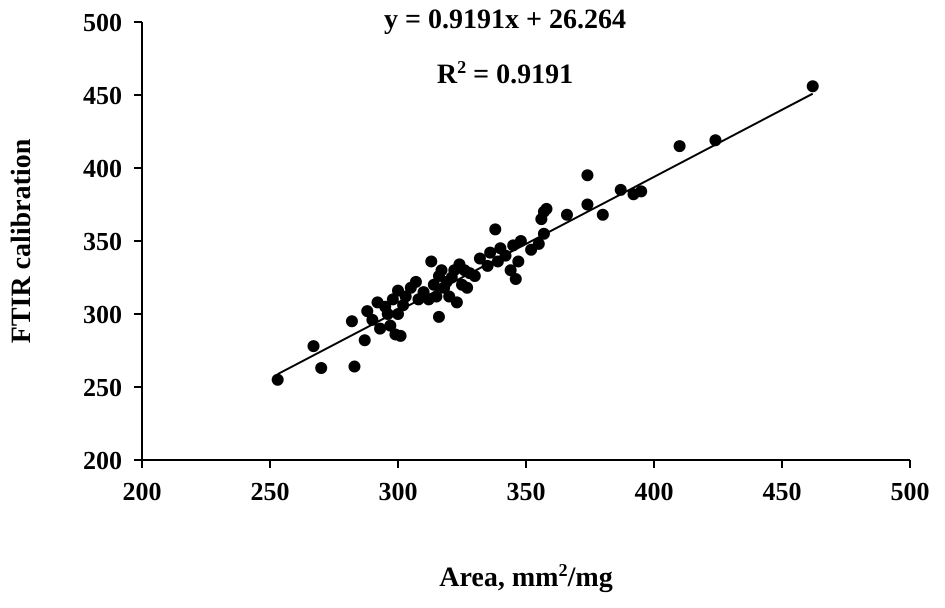 Image resolution: width=945 pixels, height=608 pixels. I want to click on annotation: R$^{2}$ = 0.9191, so click(505, 73).